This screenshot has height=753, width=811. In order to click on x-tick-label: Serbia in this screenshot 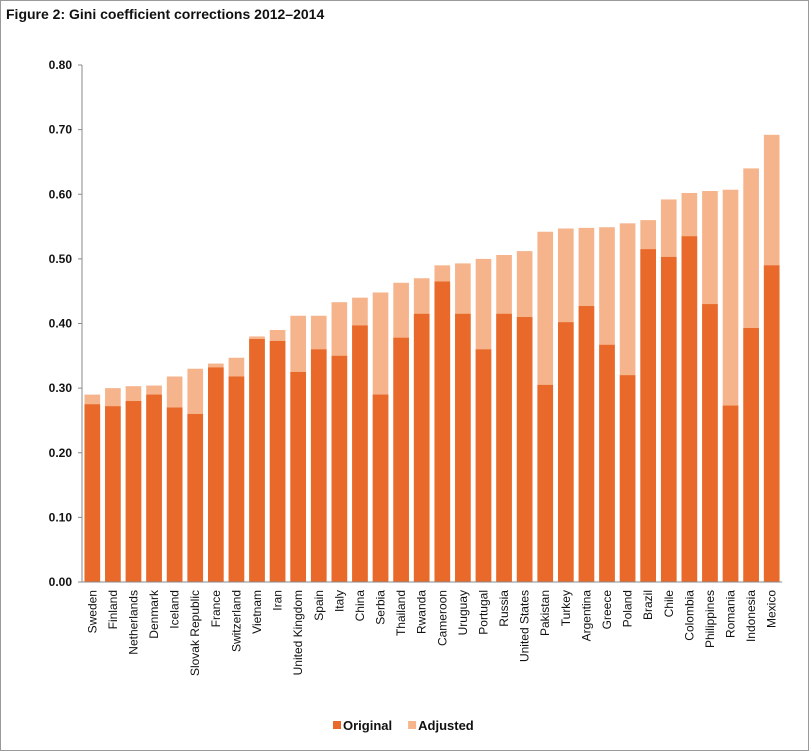, I will do `click(381, 607)`.